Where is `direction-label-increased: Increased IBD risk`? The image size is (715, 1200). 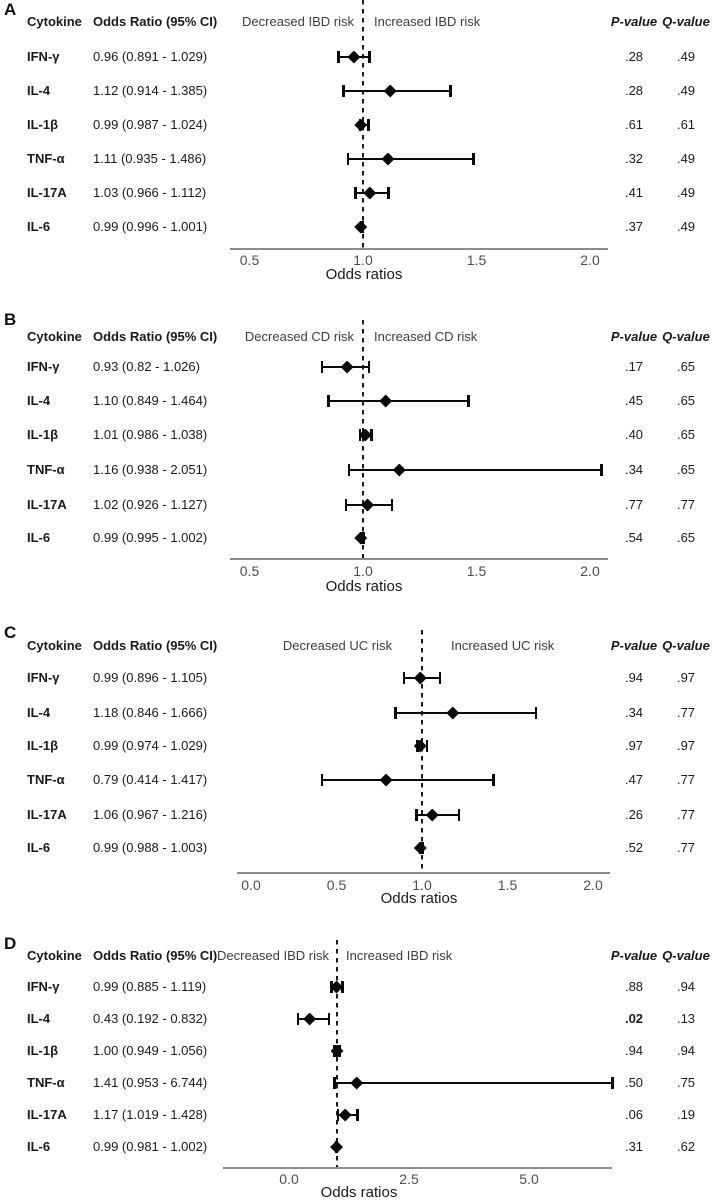 direction-label-increased: Increased IBD risk is located at coordinates (427, 21).